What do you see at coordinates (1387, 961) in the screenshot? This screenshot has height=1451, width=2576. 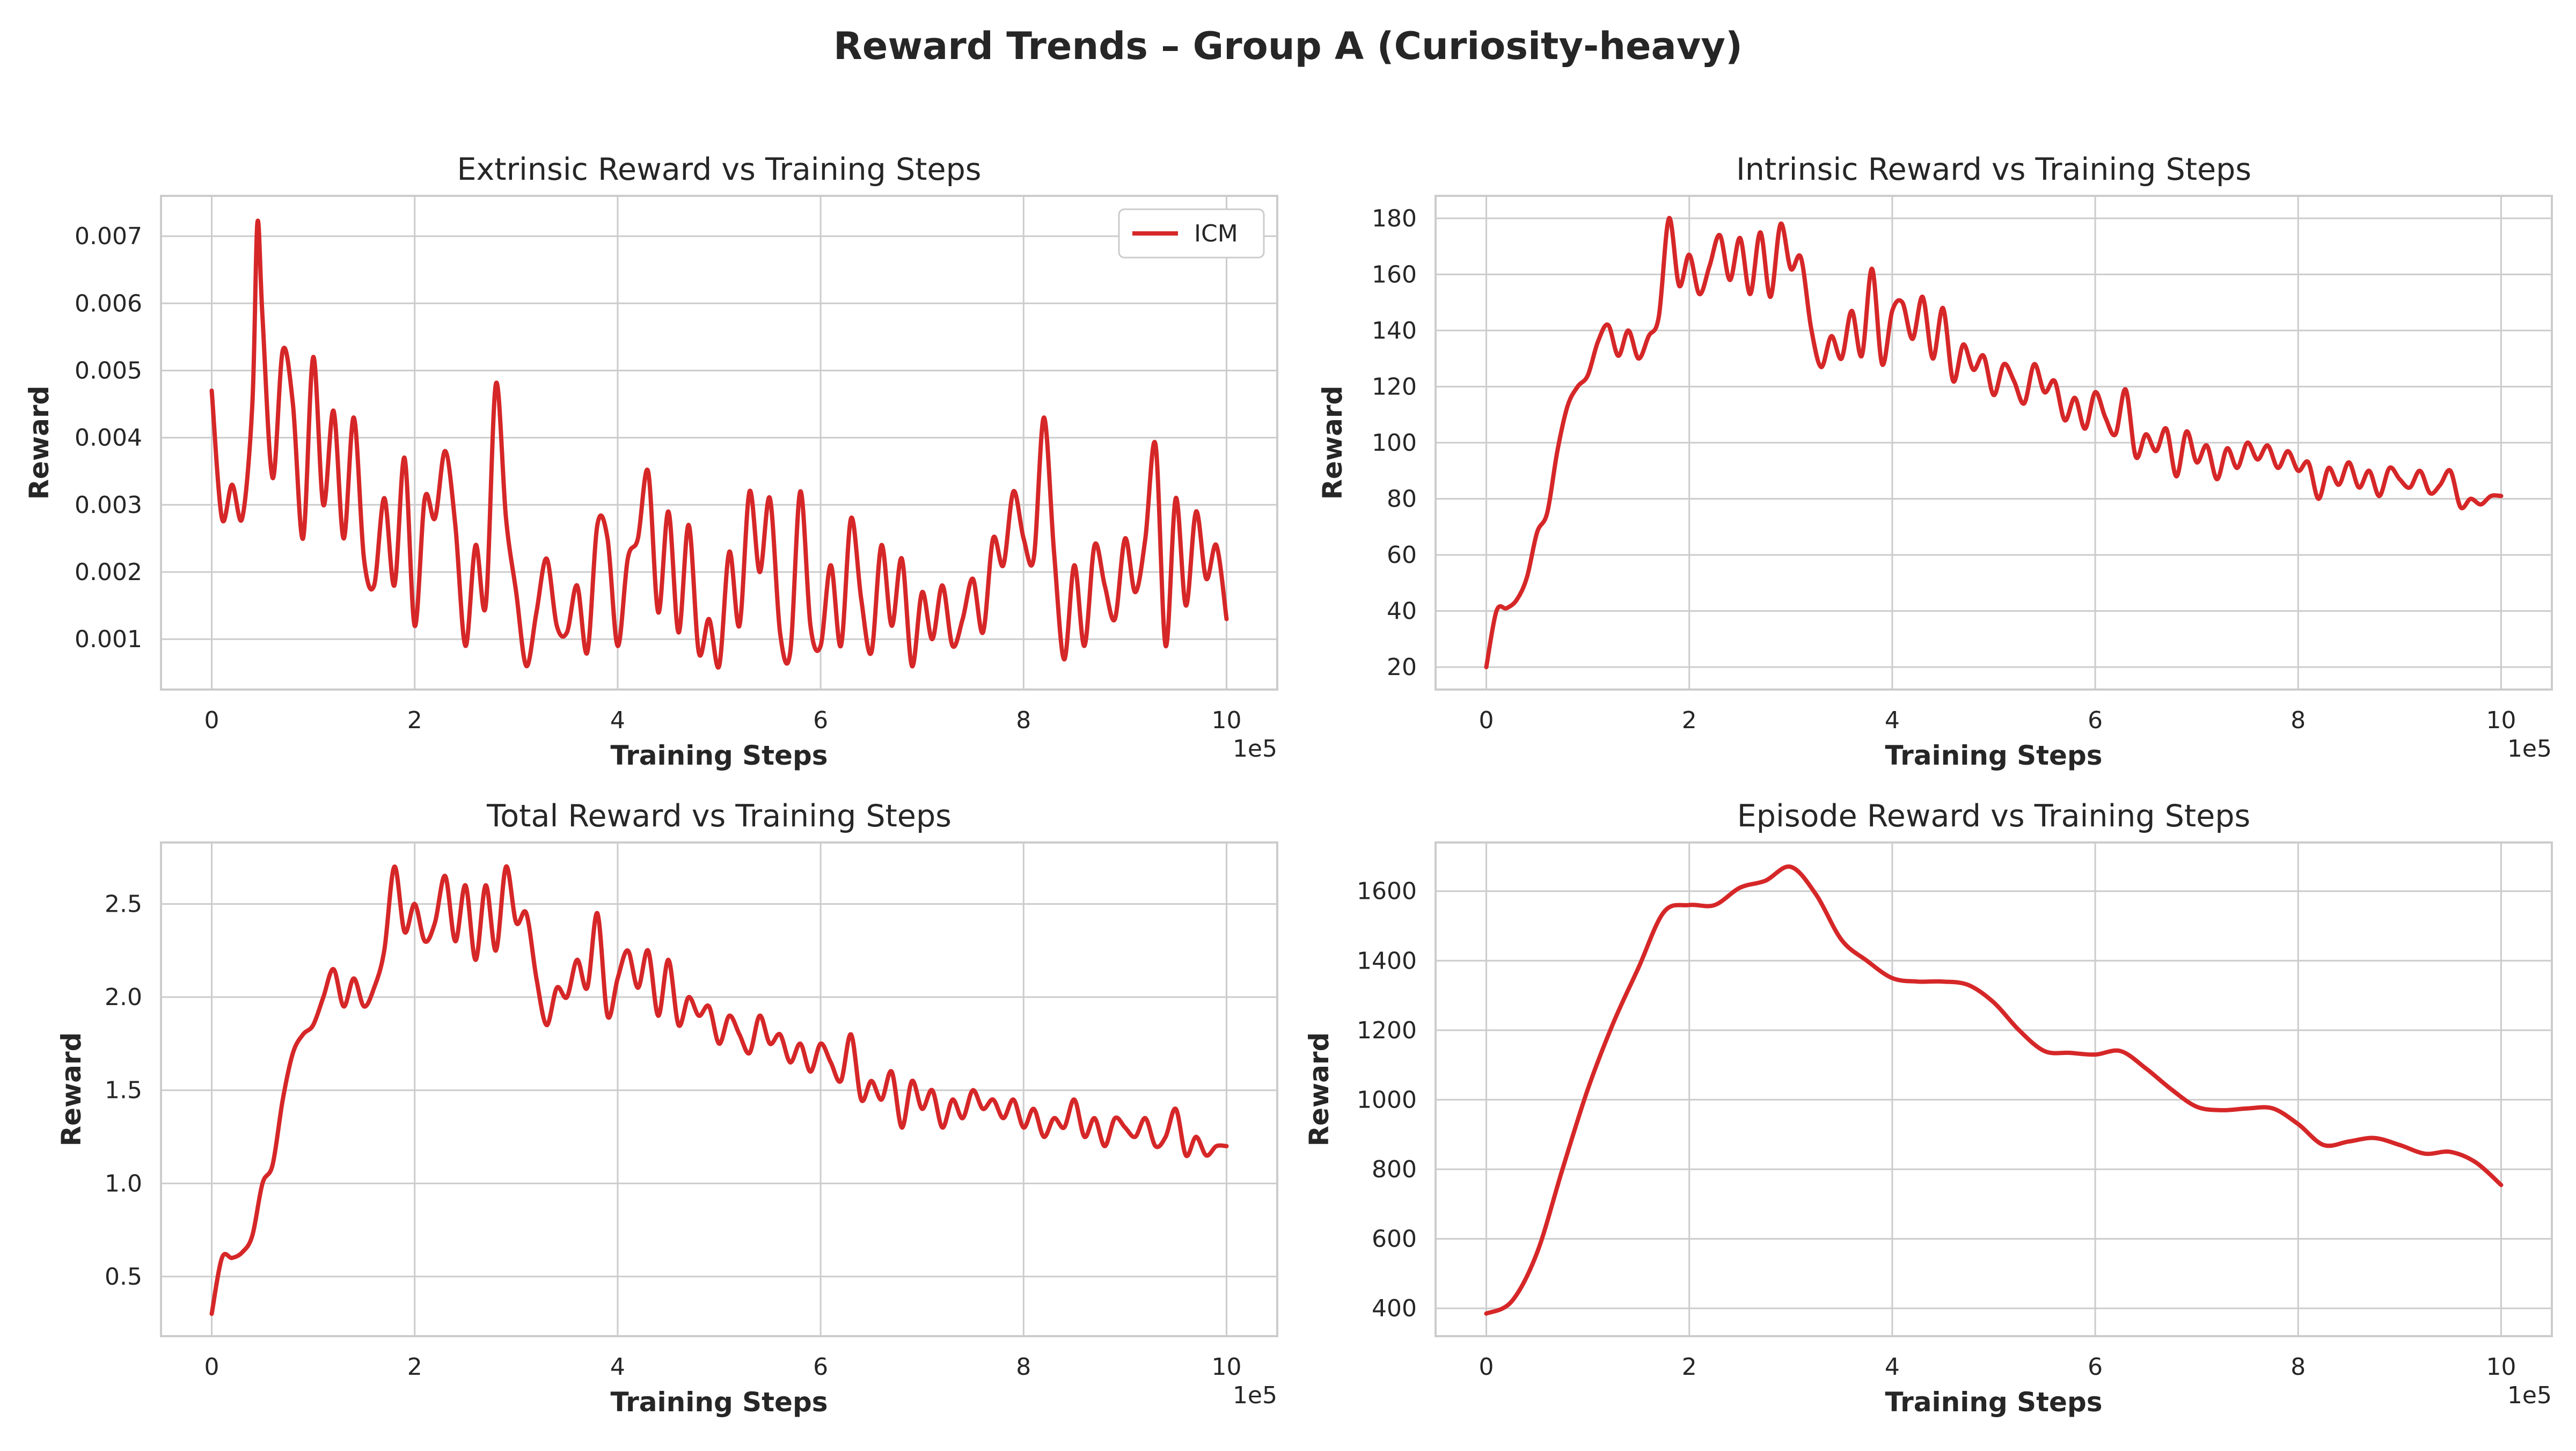 I see `y-tick-label: 1400` at bounding box center [1387, 961].